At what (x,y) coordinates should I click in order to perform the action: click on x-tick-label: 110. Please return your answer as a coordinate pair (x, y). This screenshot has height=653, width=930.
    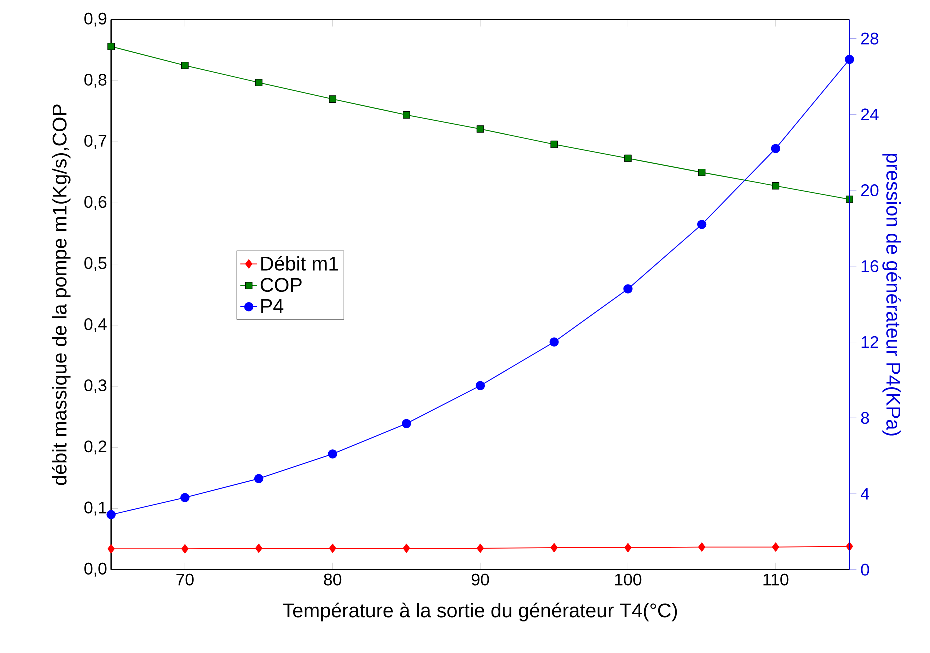
    Looking at the image, I should click on (776, 580).